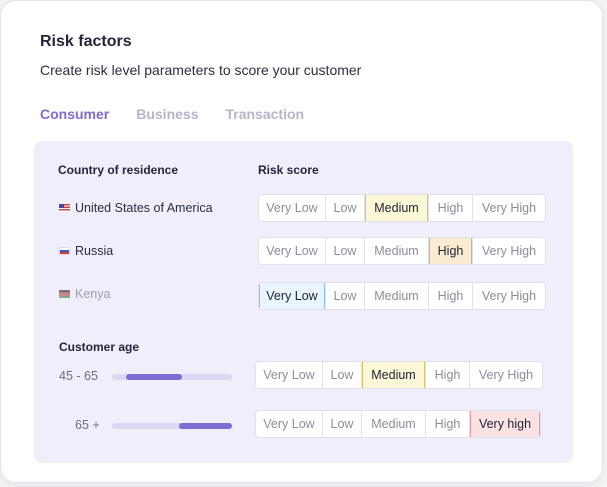  I want to click on country-row-russia: Russia, so click(86, 251).